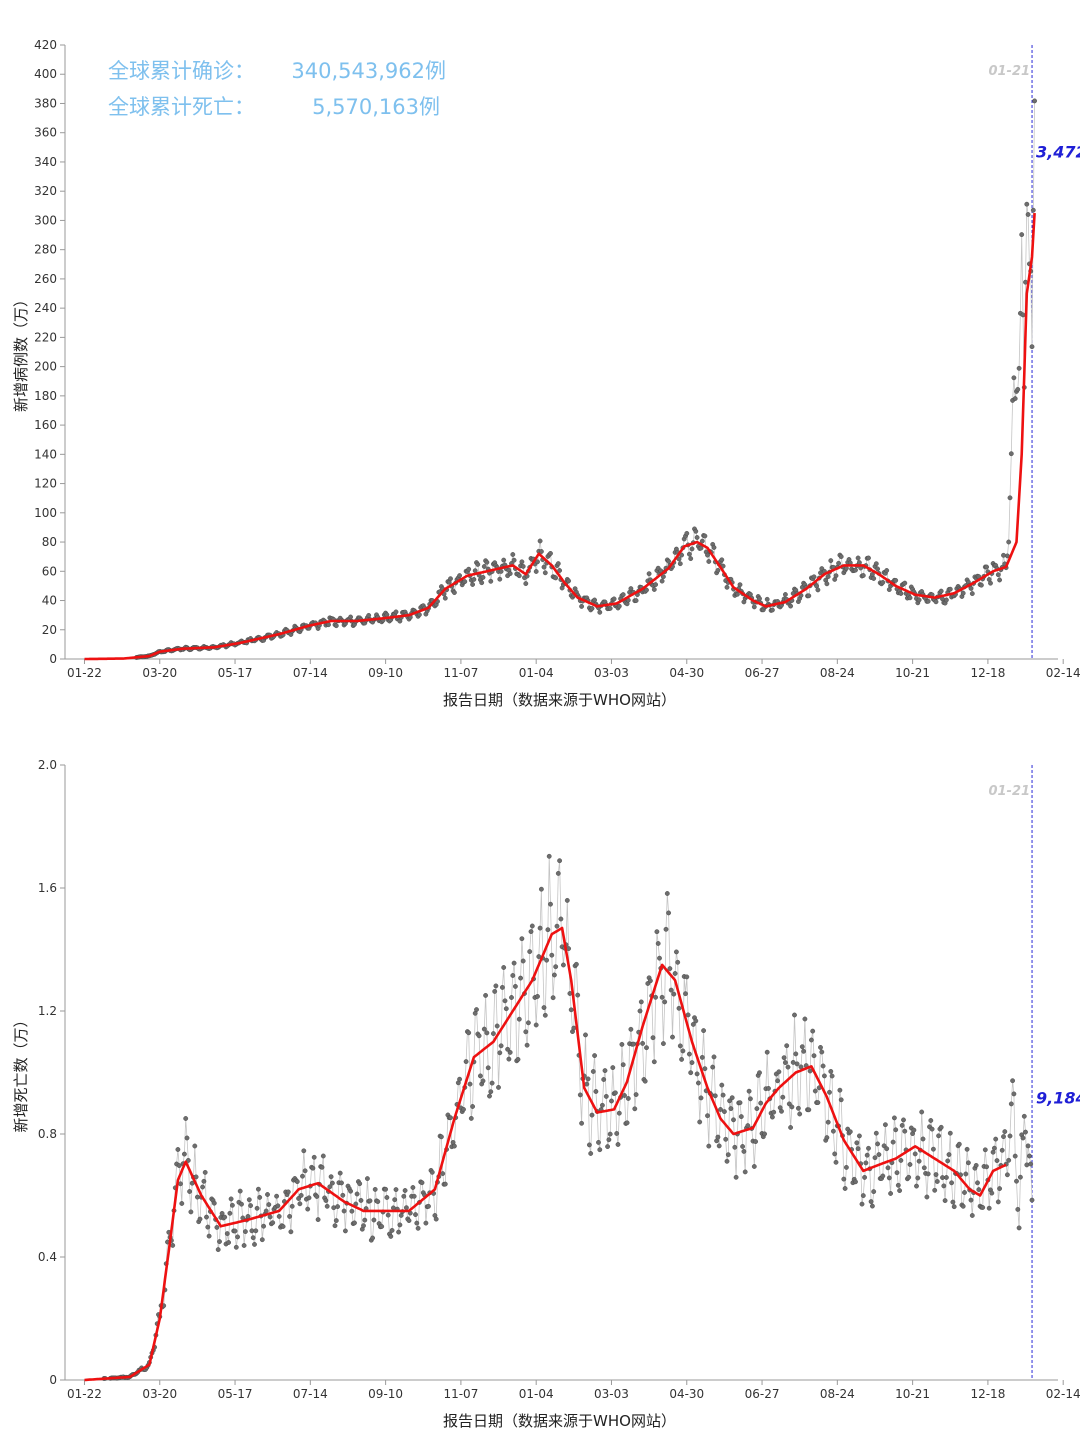 This screenshot has width=1080, height=1439. What do you see at coordinates (45, 162) in the screenshot?
I see `y-tick-label: 340` at bounding box center [45, 162].